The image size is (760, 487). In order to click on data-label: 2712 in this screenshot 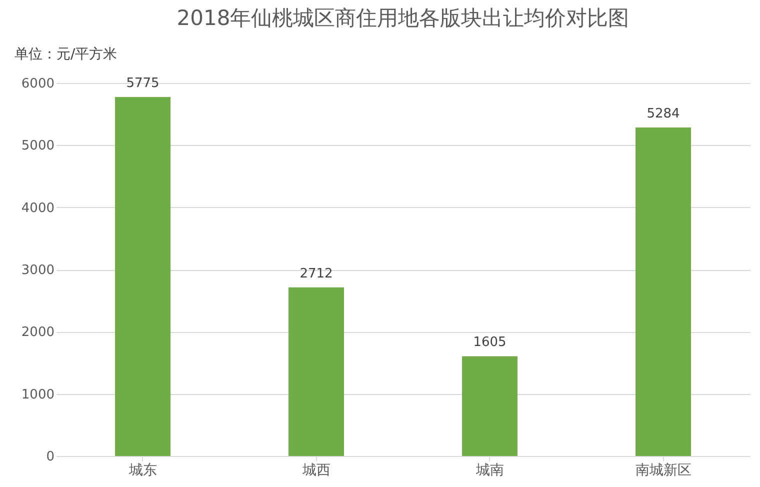, I will do `click(316, 274)`.